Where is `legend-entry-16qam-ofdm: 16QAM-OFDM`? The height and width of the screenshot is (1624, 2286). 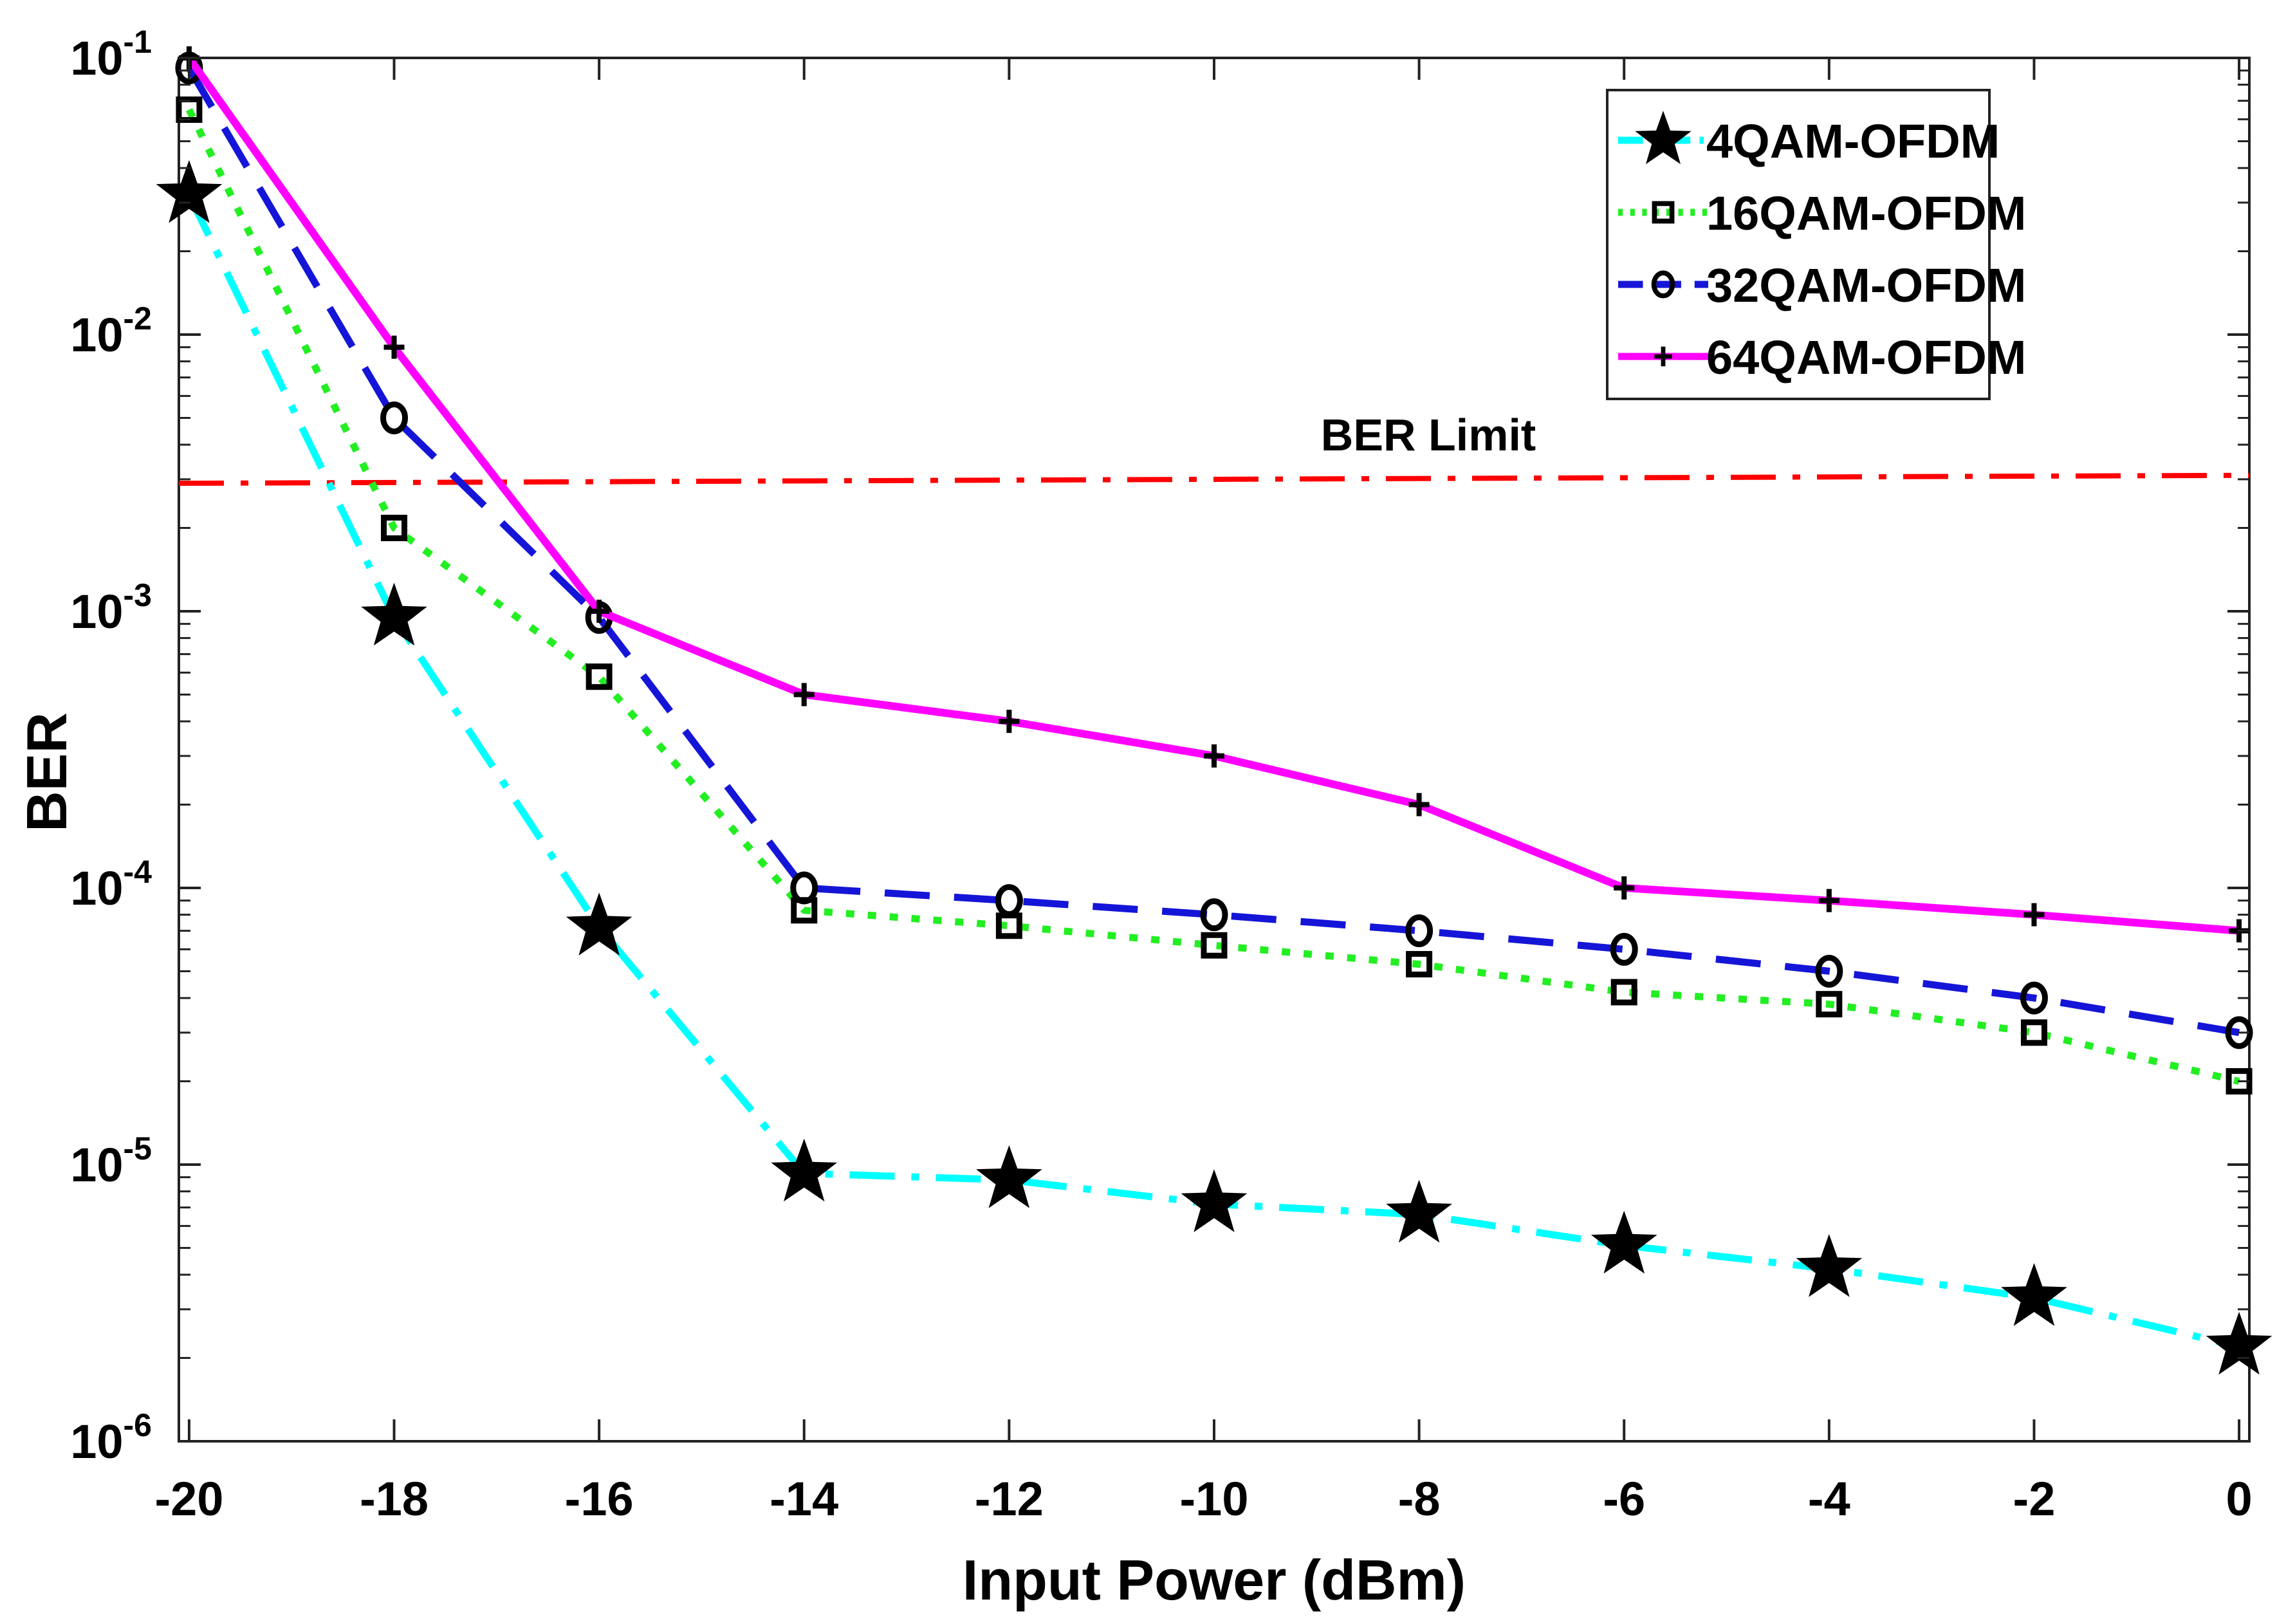
legend-entry-16qam-ofdm: 16QAM-OFDM is located at coordinates (1822, 214).